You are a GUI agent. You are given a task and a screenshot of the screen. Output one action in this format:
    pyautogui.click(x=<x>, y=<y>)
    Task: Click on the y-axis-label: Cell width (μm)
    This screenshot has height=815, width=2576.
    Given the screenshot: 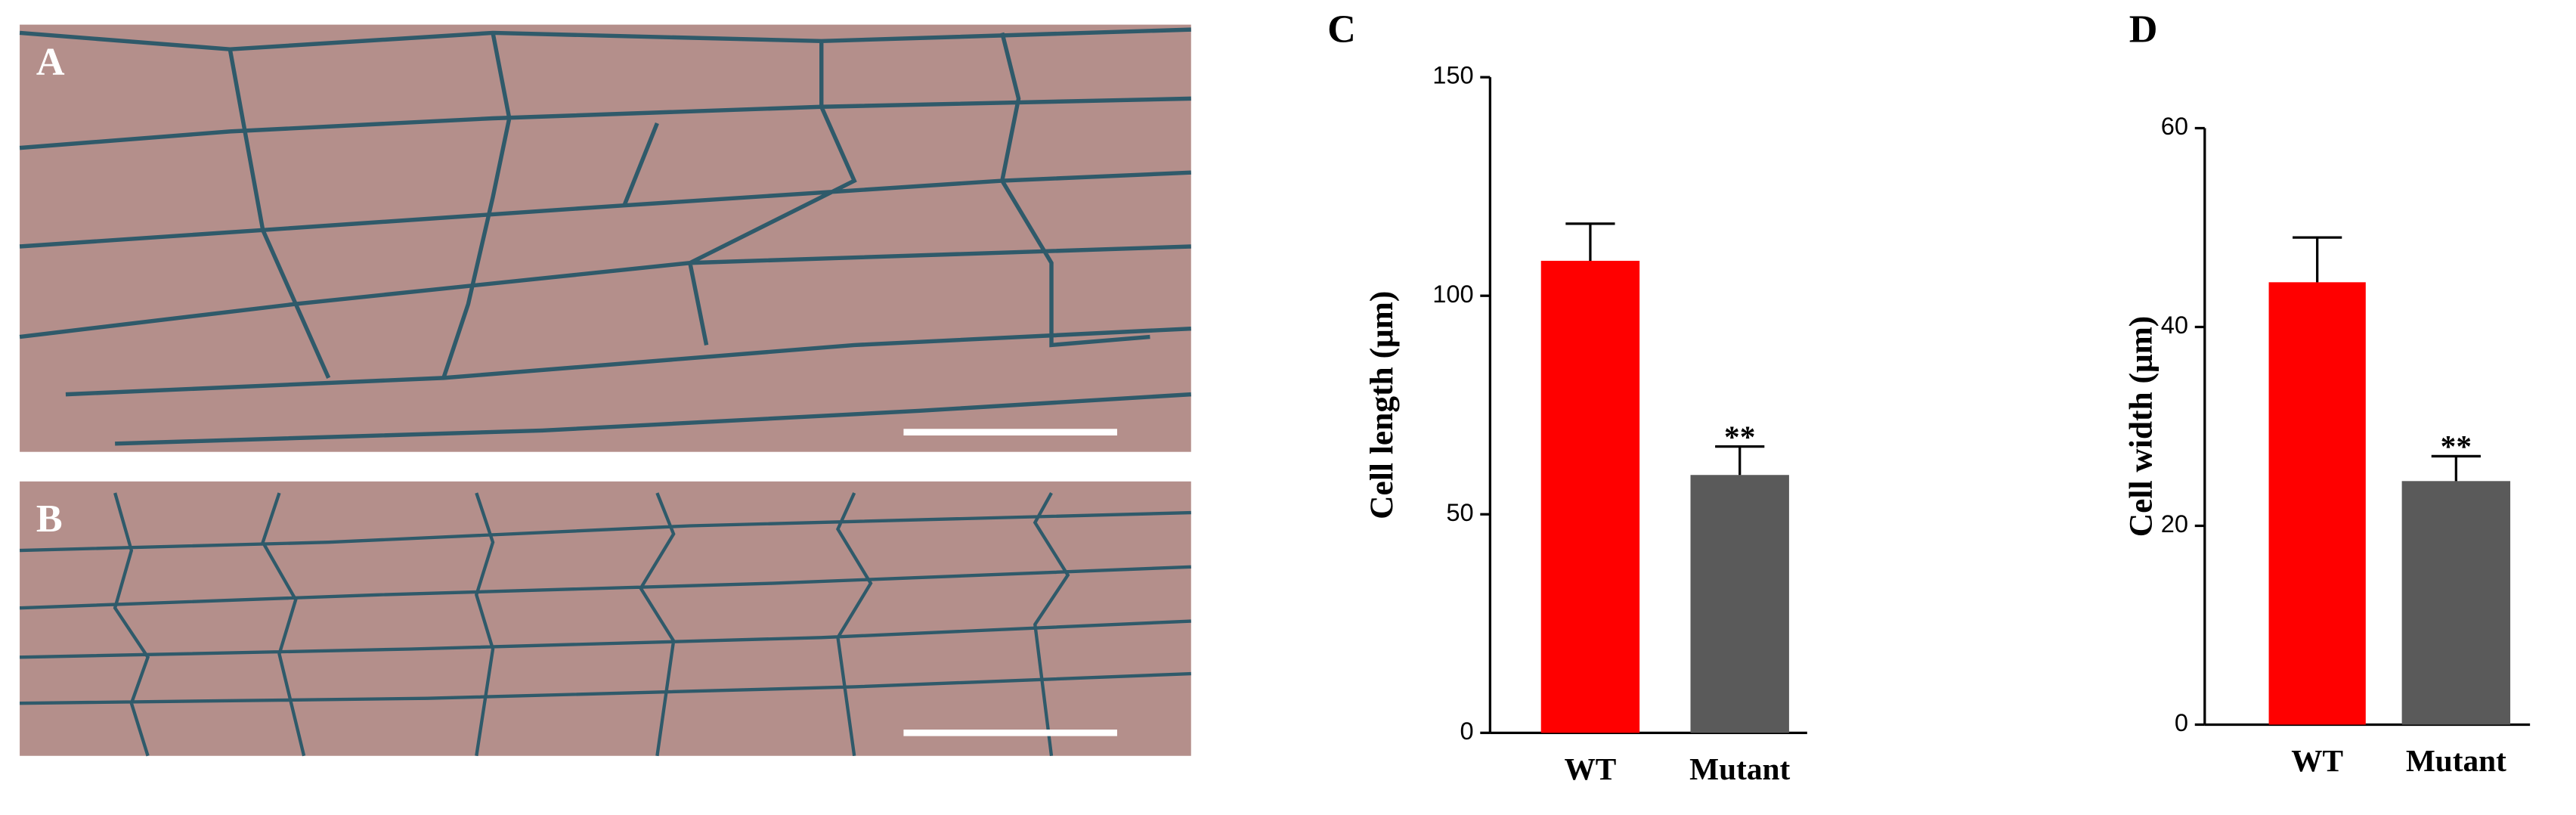 What is the action you would take?
    pyautogui.click(x=2140, y=427)
    